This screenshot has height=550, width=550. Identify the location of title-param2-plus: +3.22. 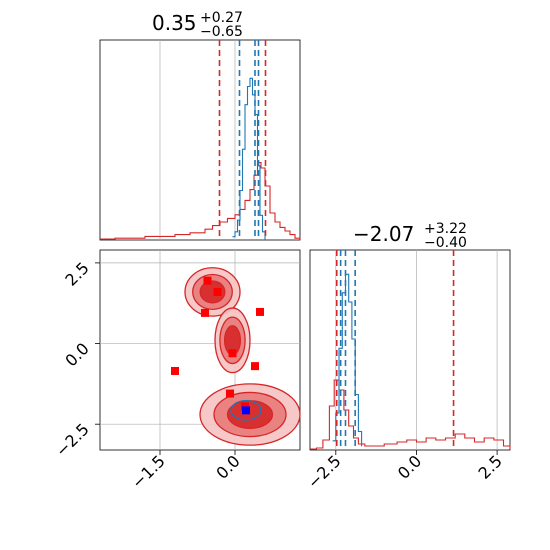
(445, 229).